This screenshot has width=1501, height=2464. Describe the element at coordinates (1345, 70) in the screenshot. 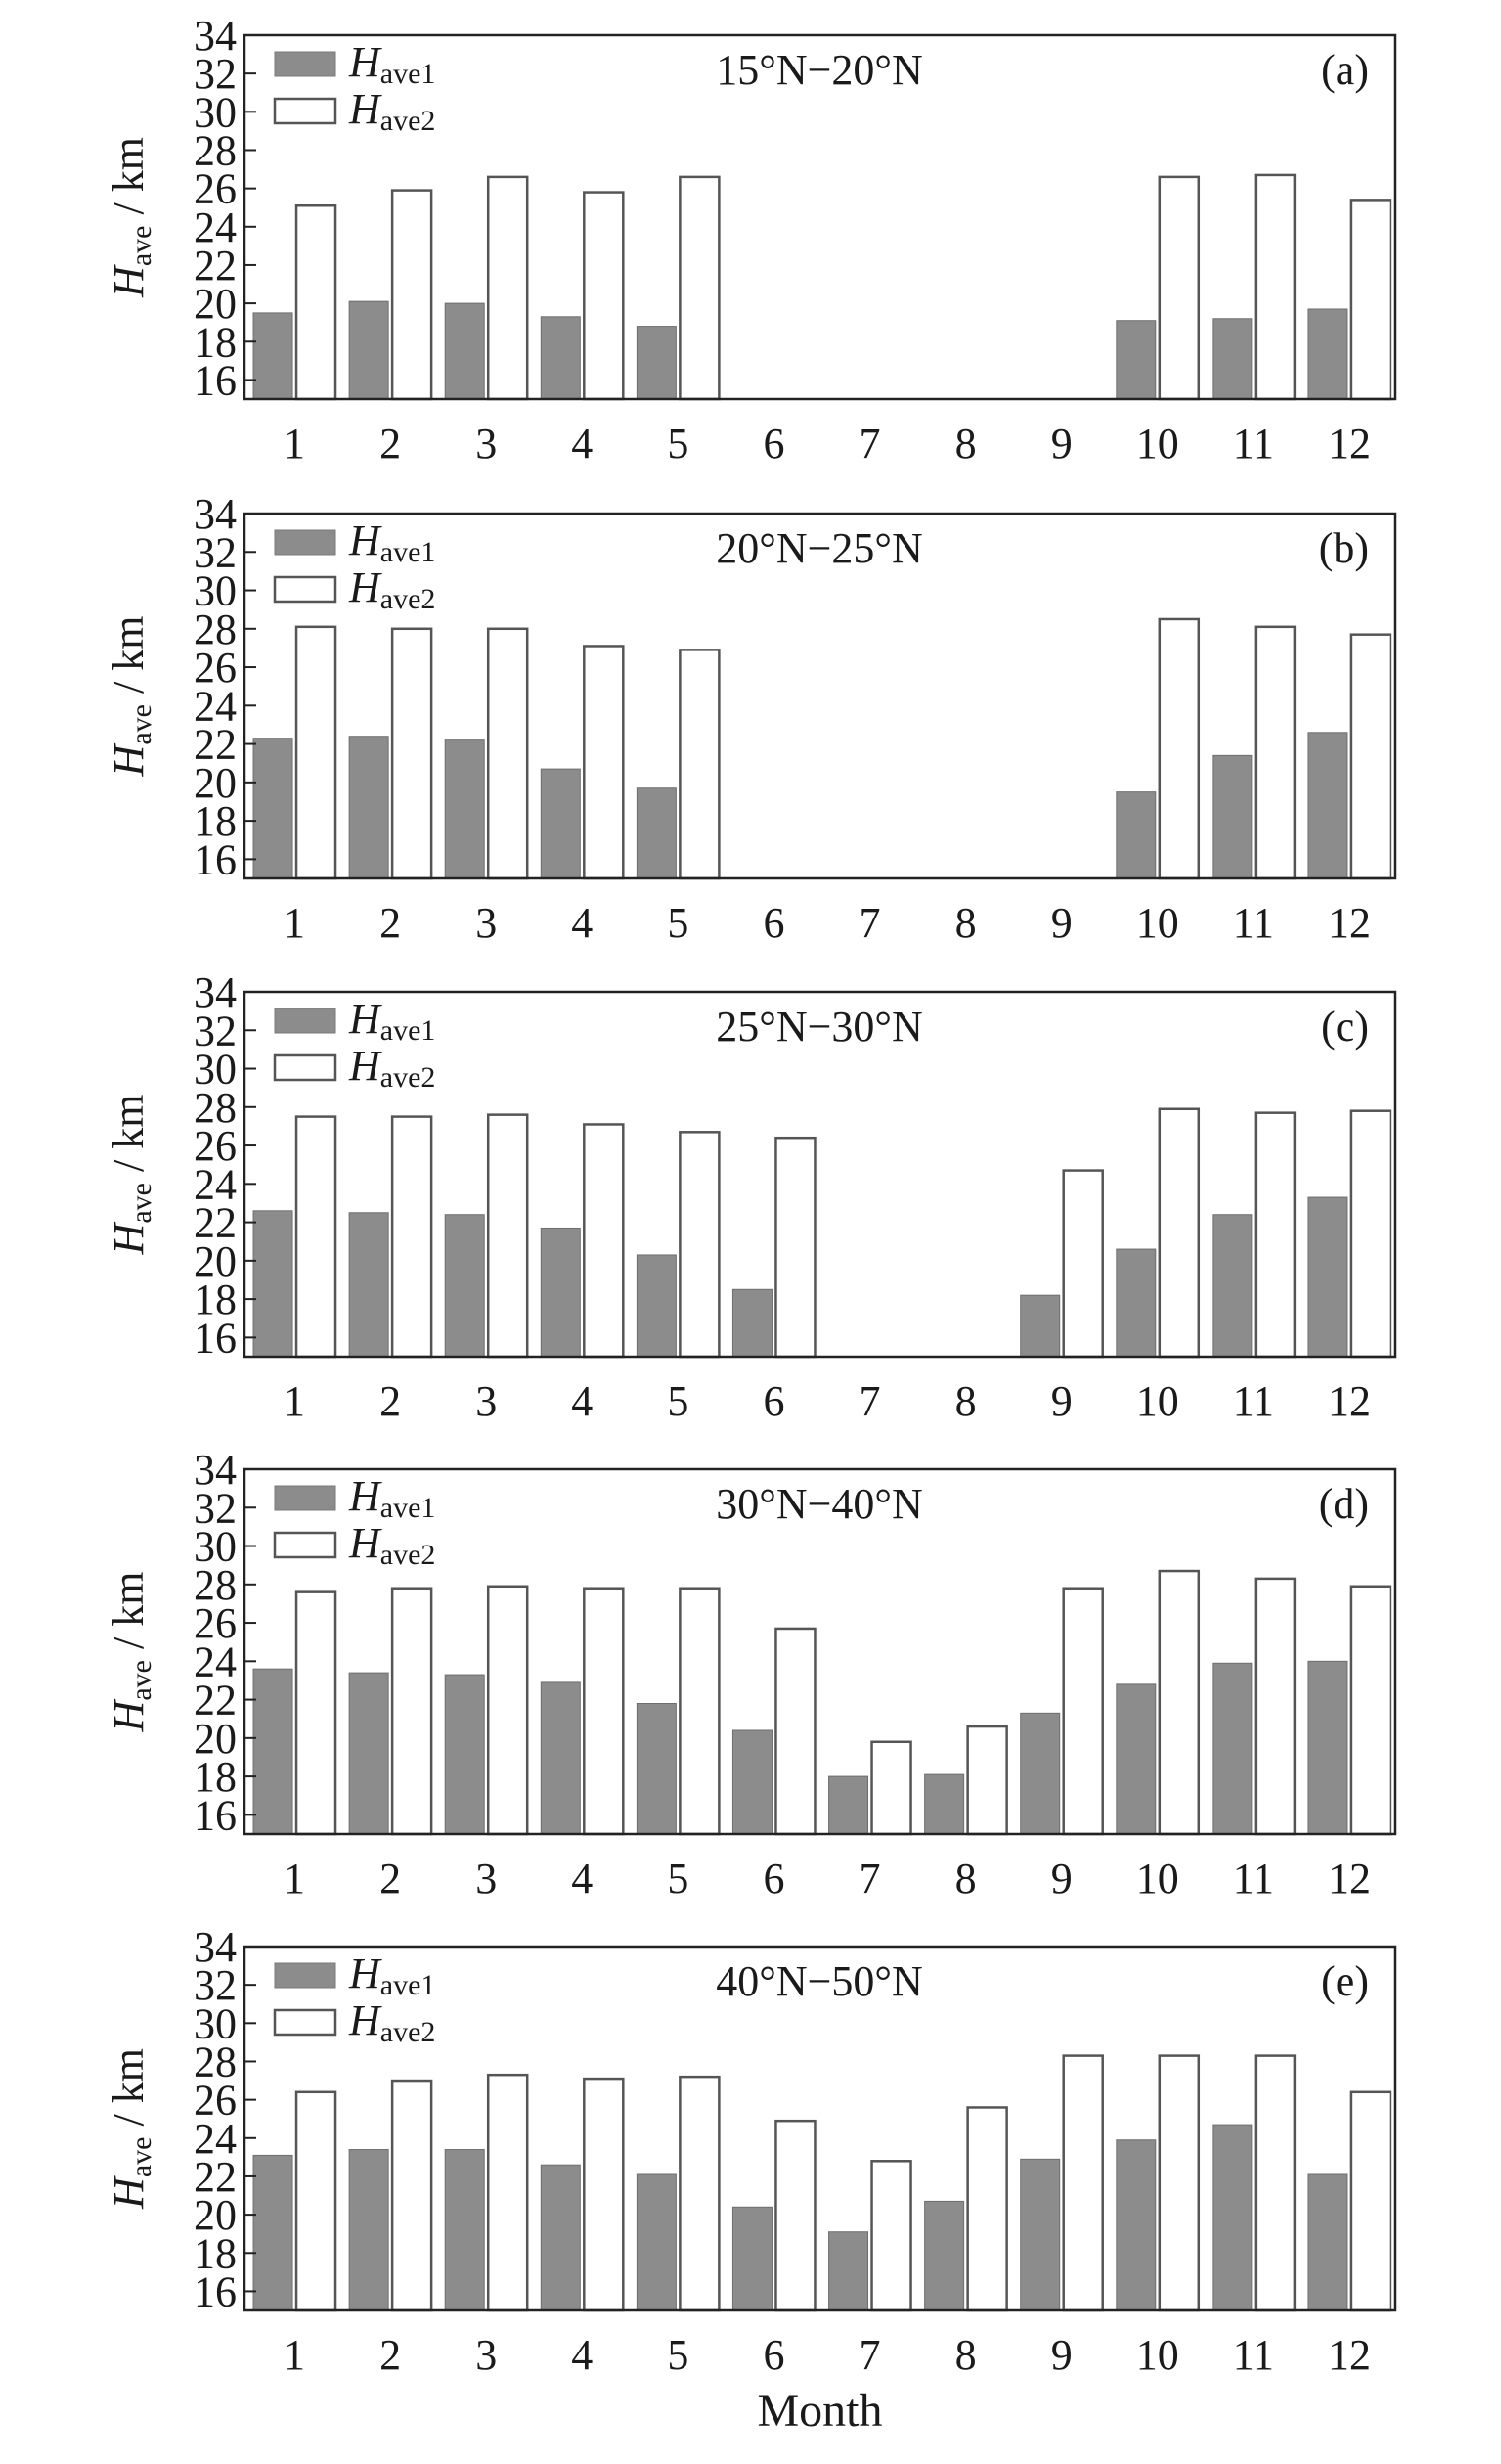

I see `panel-tag: (a)` at that location.